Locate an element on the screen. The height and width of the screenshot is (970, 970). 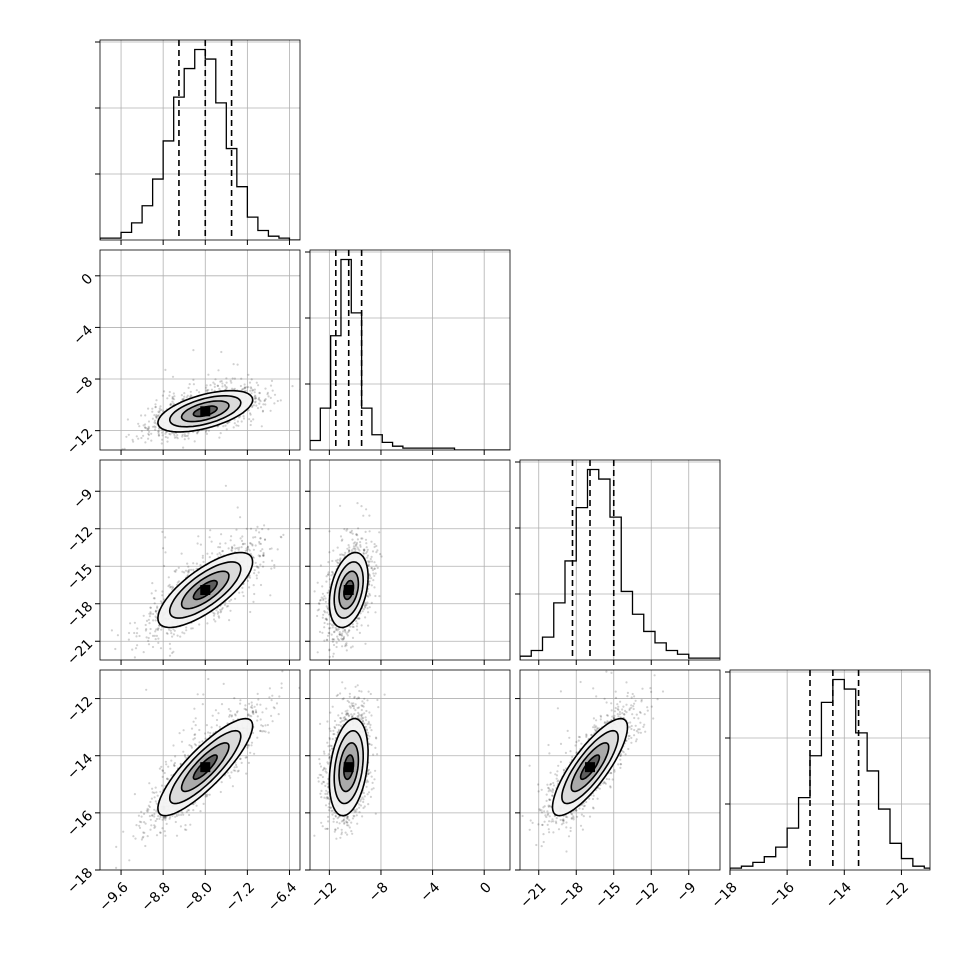
density-peak is located at coordinates (205, 411).